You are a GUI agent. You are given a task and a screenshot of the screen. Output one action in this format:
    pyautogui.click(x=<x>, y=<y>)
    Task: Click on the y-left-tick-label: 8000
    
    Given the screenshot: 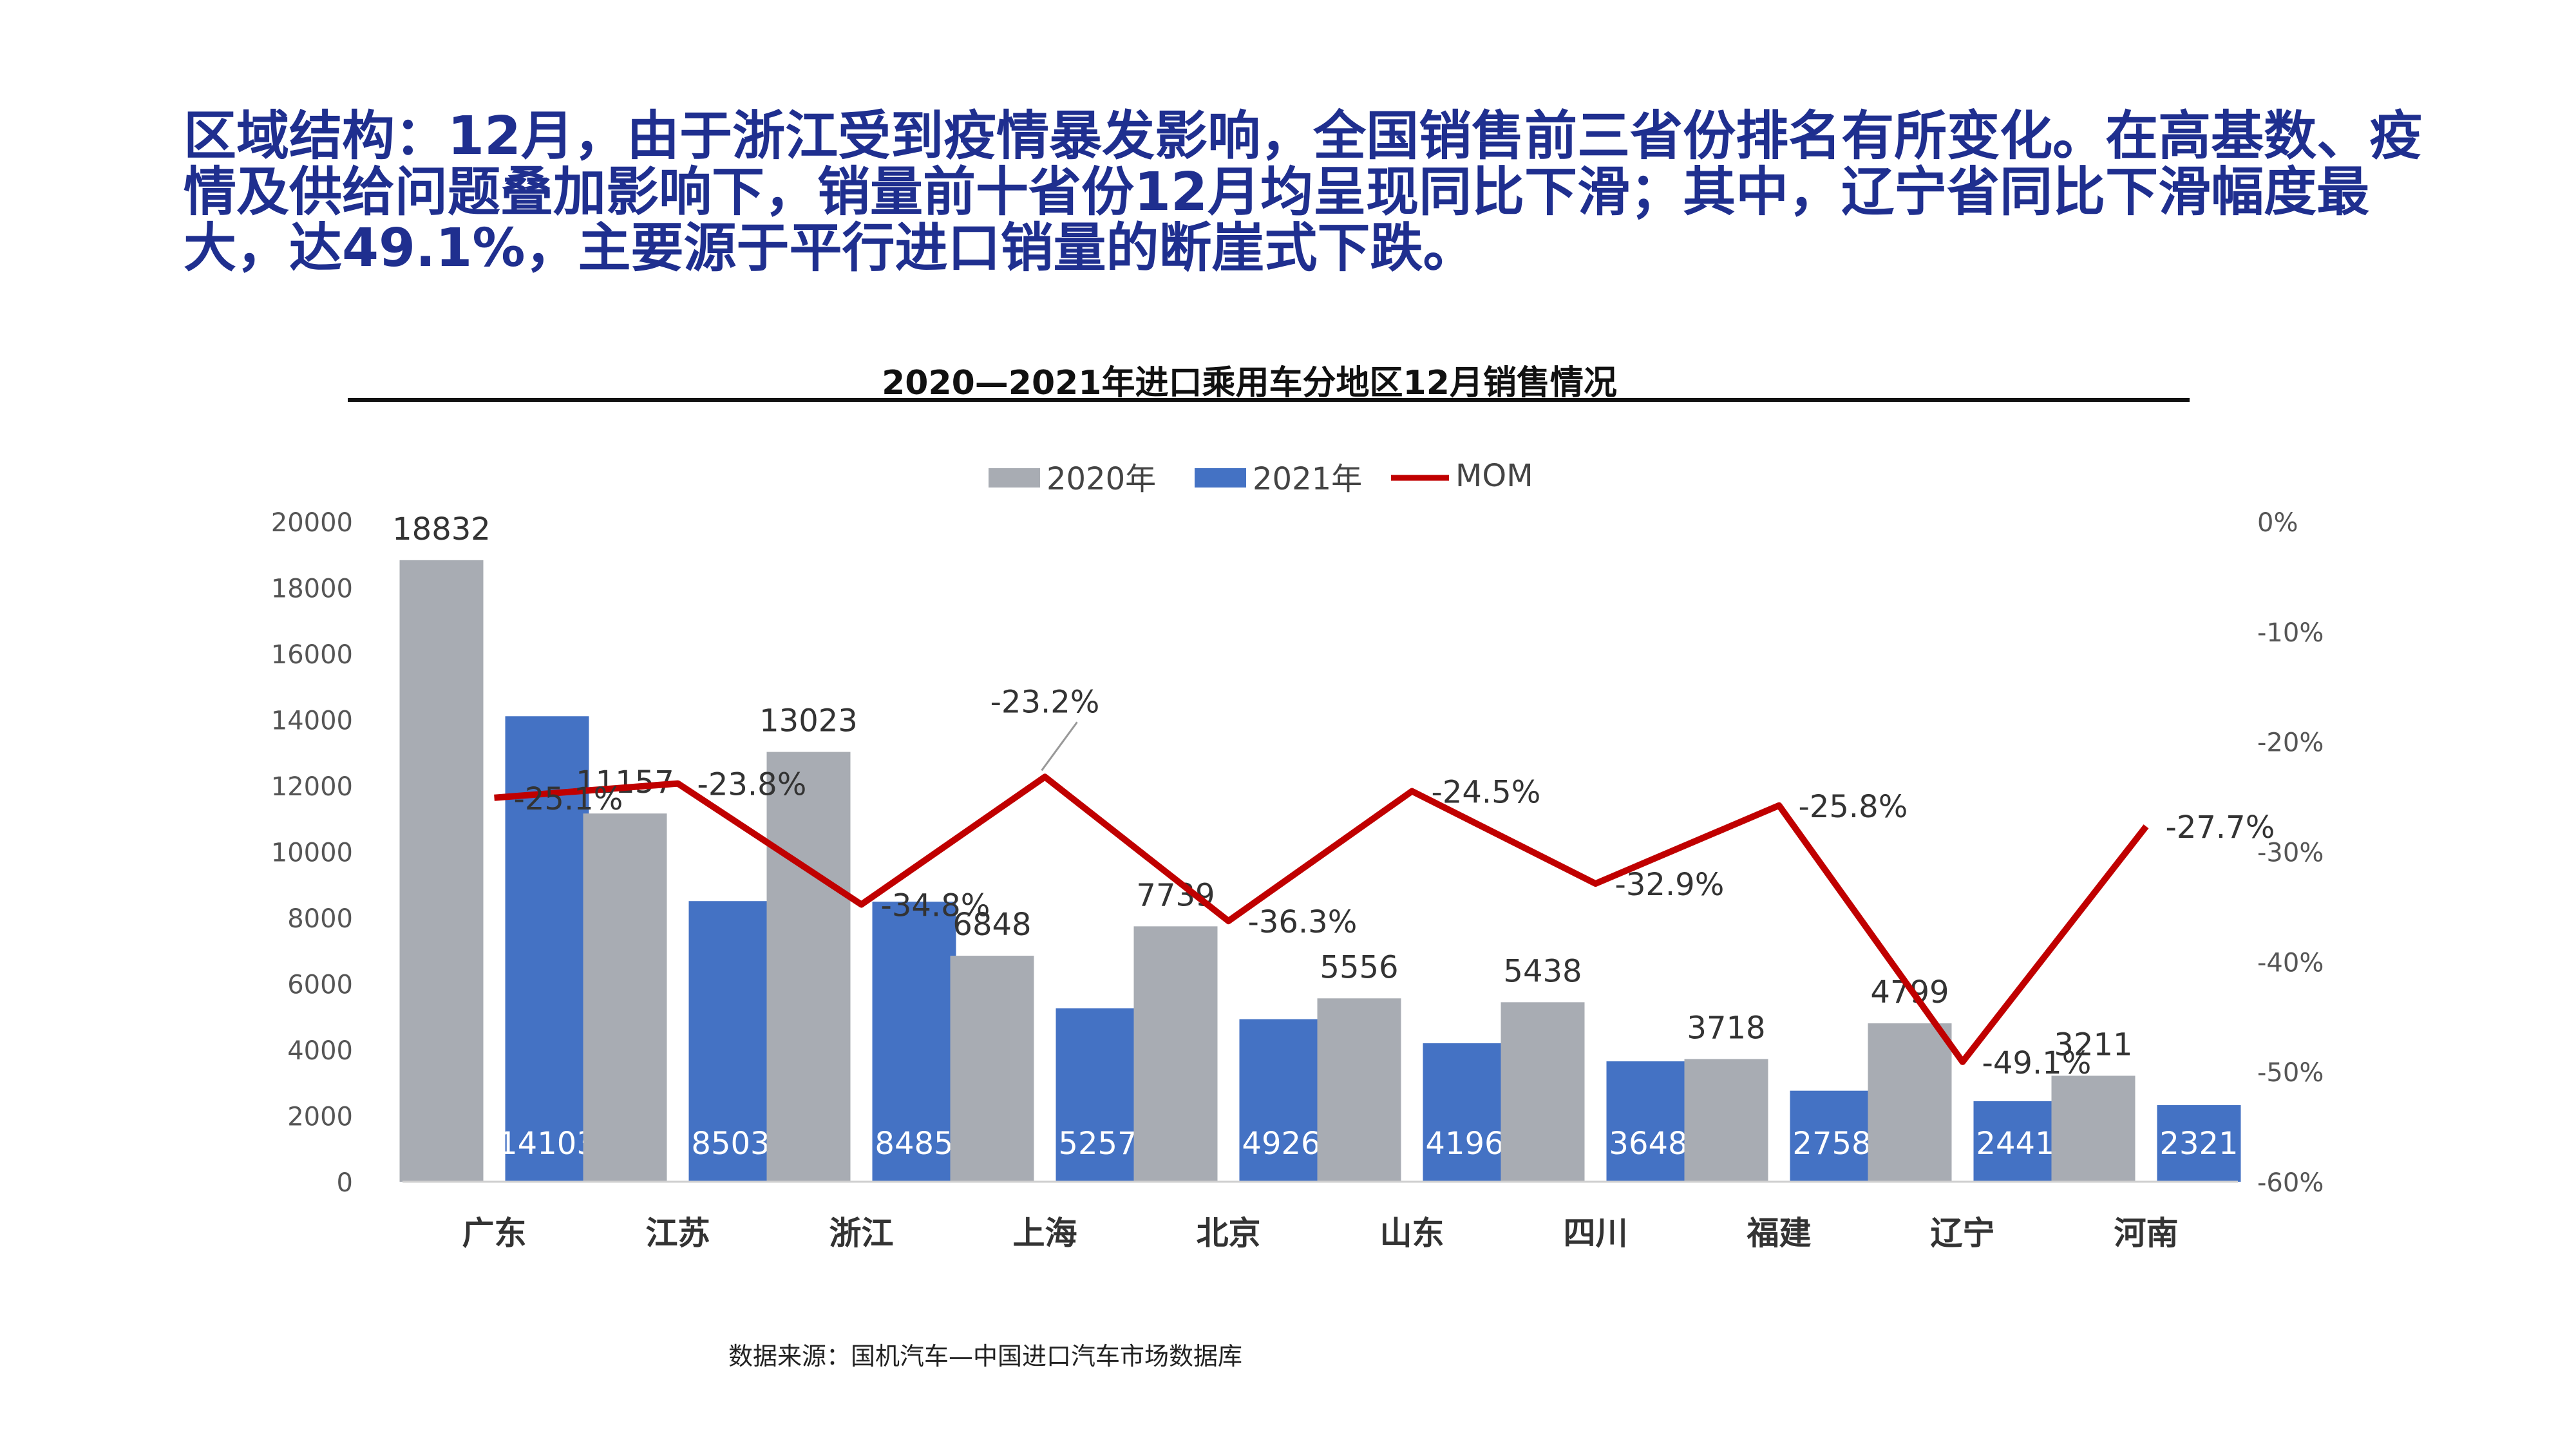 What is the action you would take?
    pyautogui.click(x=320, y=919)
    